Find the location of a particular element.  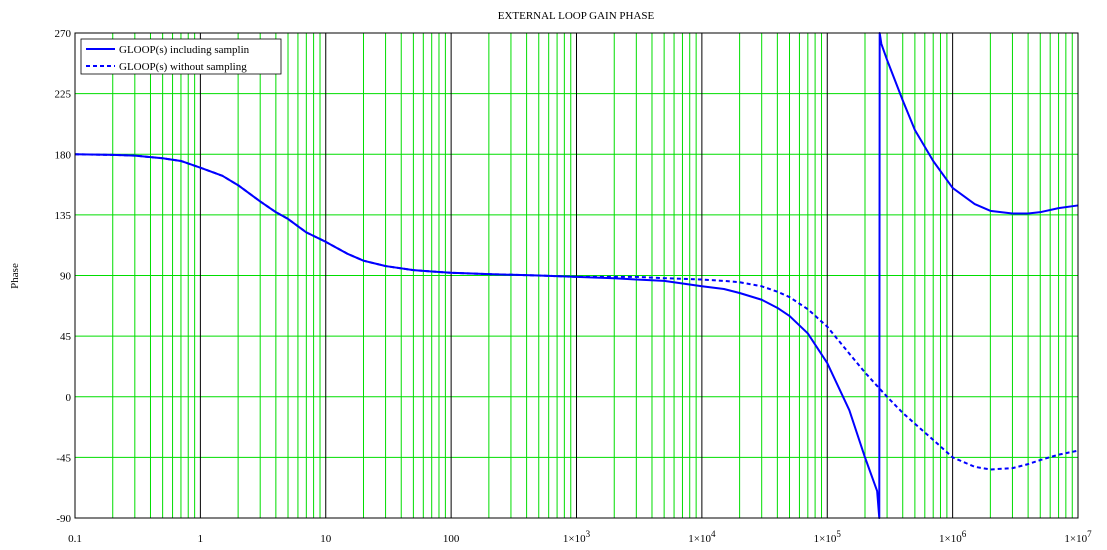

x-tick-label: 10 is located at coordinates (326, 539).